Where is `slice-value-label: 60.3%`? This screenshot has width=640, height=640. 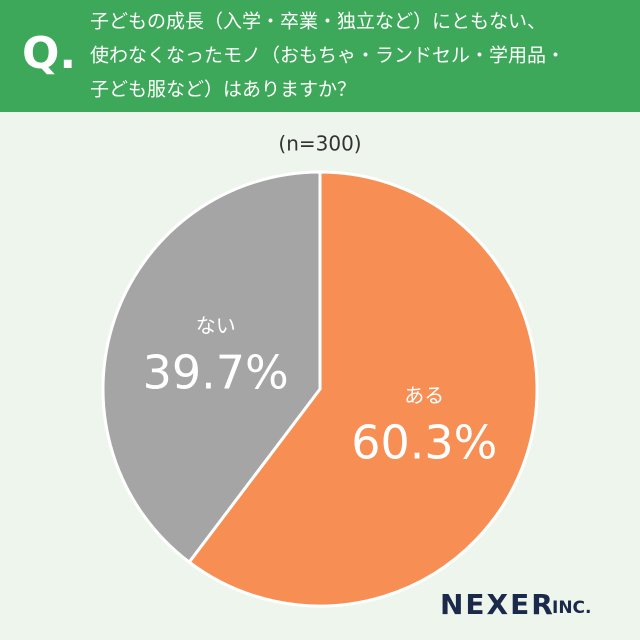 slice-value-label: 60.3% is located at coordinates (424, 442).